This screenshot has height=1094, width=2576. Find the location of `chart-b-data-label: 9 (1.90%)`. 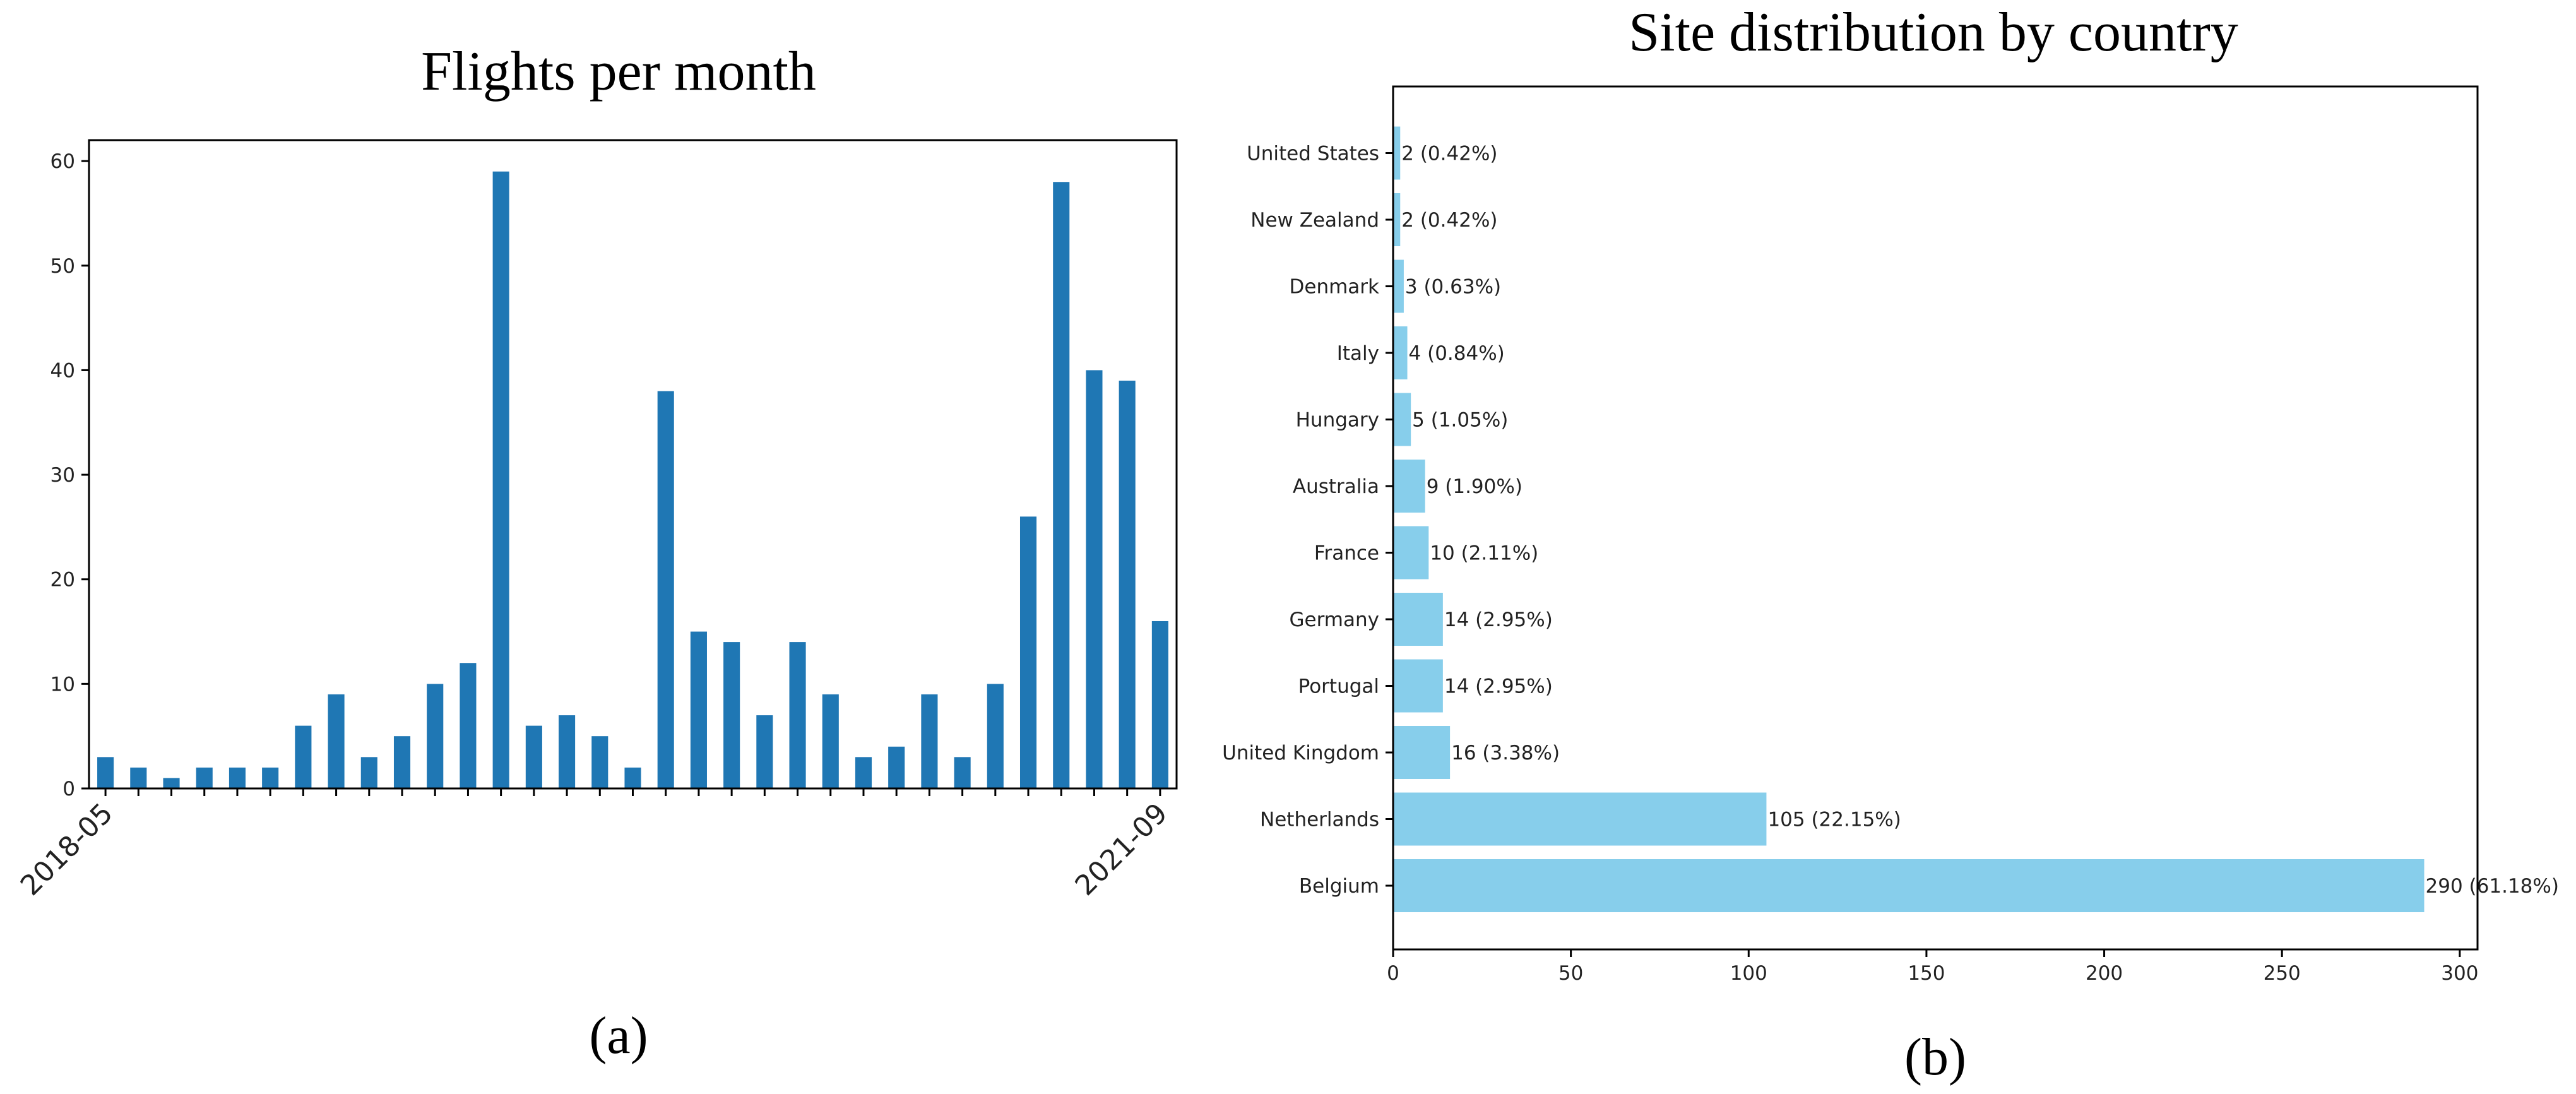

chart-b-data-label: 9 (1.90%) is located at coordinates (1474, 486).